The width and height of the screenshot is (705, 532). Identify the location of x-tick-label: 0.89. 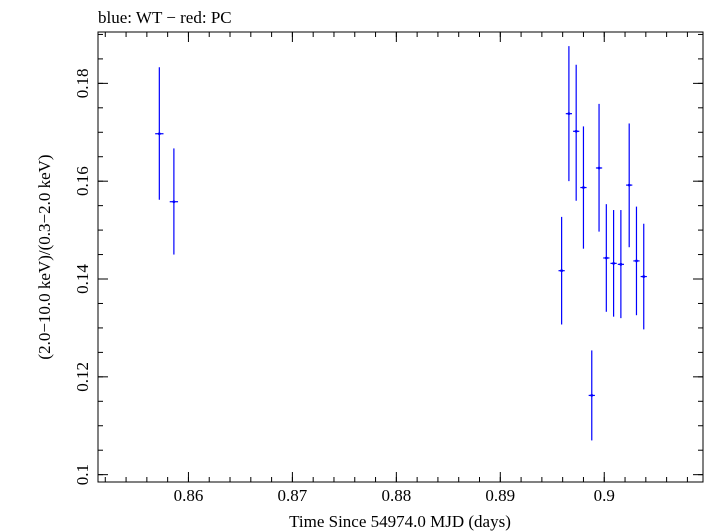
(500, 495).